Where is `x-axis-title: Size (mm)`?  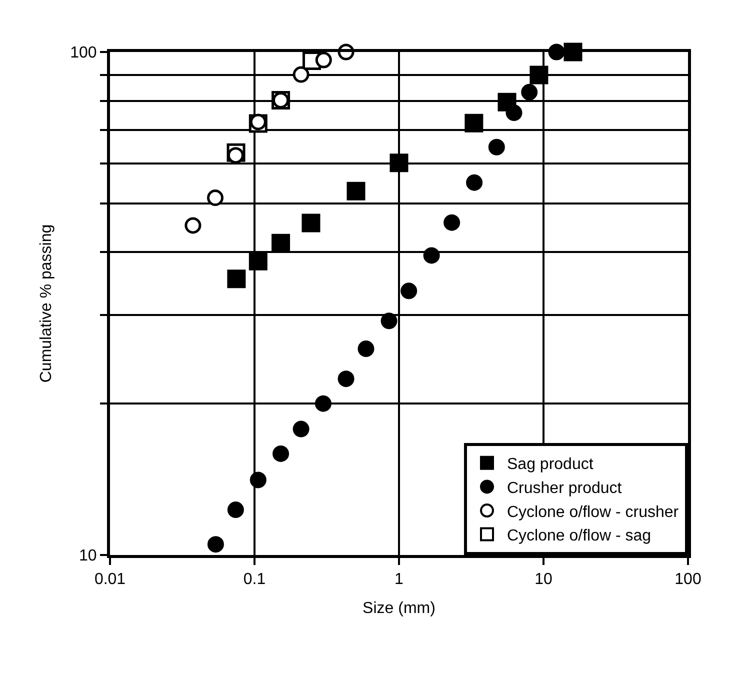 x-axis-title: Size (mm) is located at coordinates (399, 608).